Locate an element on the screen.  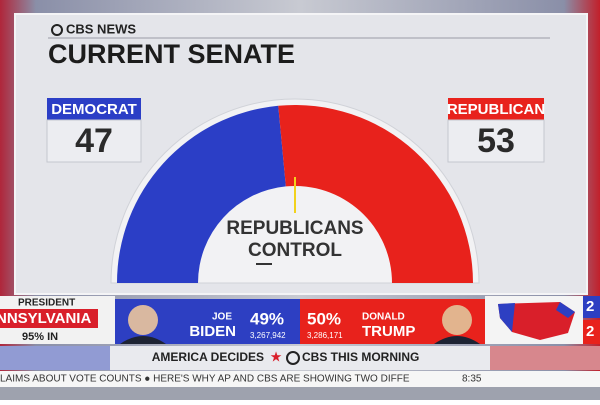
banner-right: CBS THIS MORNING is located at coordinates (360, 357).